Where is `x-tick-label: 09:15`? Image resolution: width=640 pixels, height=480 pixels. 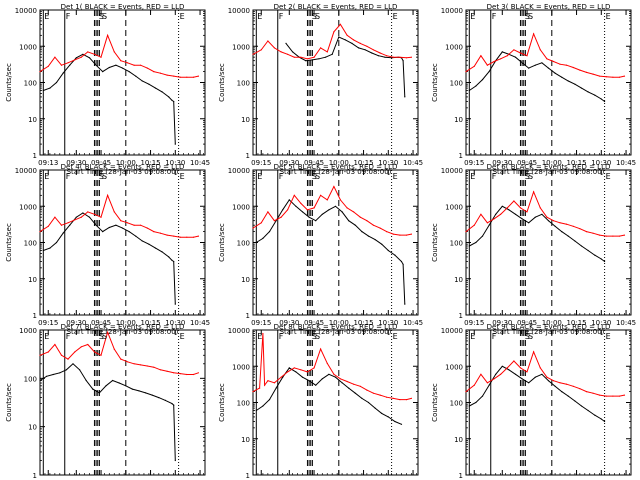
x-tick-label: 09:15 is located at coordinates (474, 323).